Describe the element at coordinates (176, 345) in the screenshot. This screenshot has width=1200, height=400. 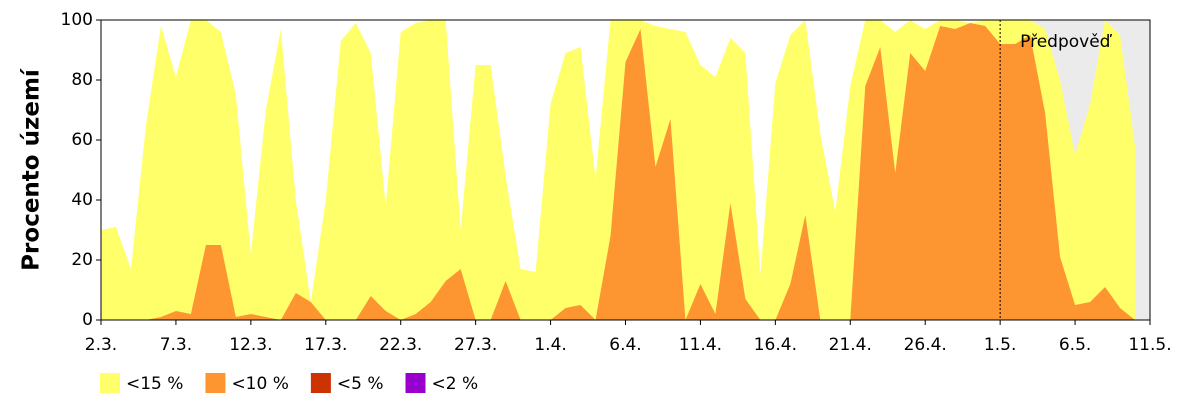
I see `x-tick-label: 7.3.` at that location.